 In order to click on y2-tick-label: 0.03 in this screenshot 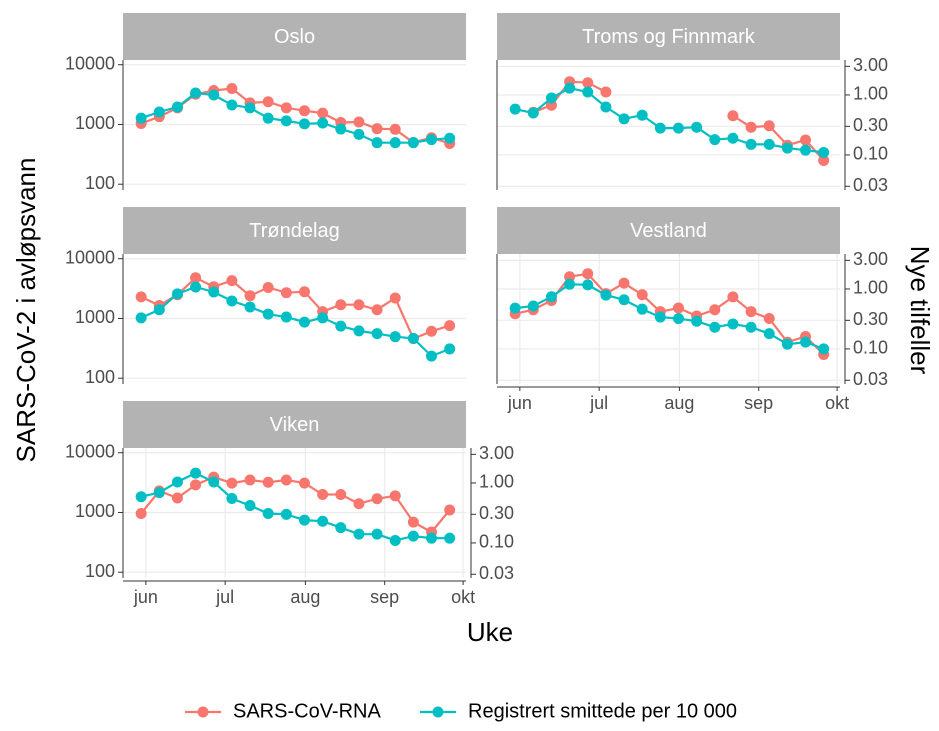, I will do `click(870, 379)`.